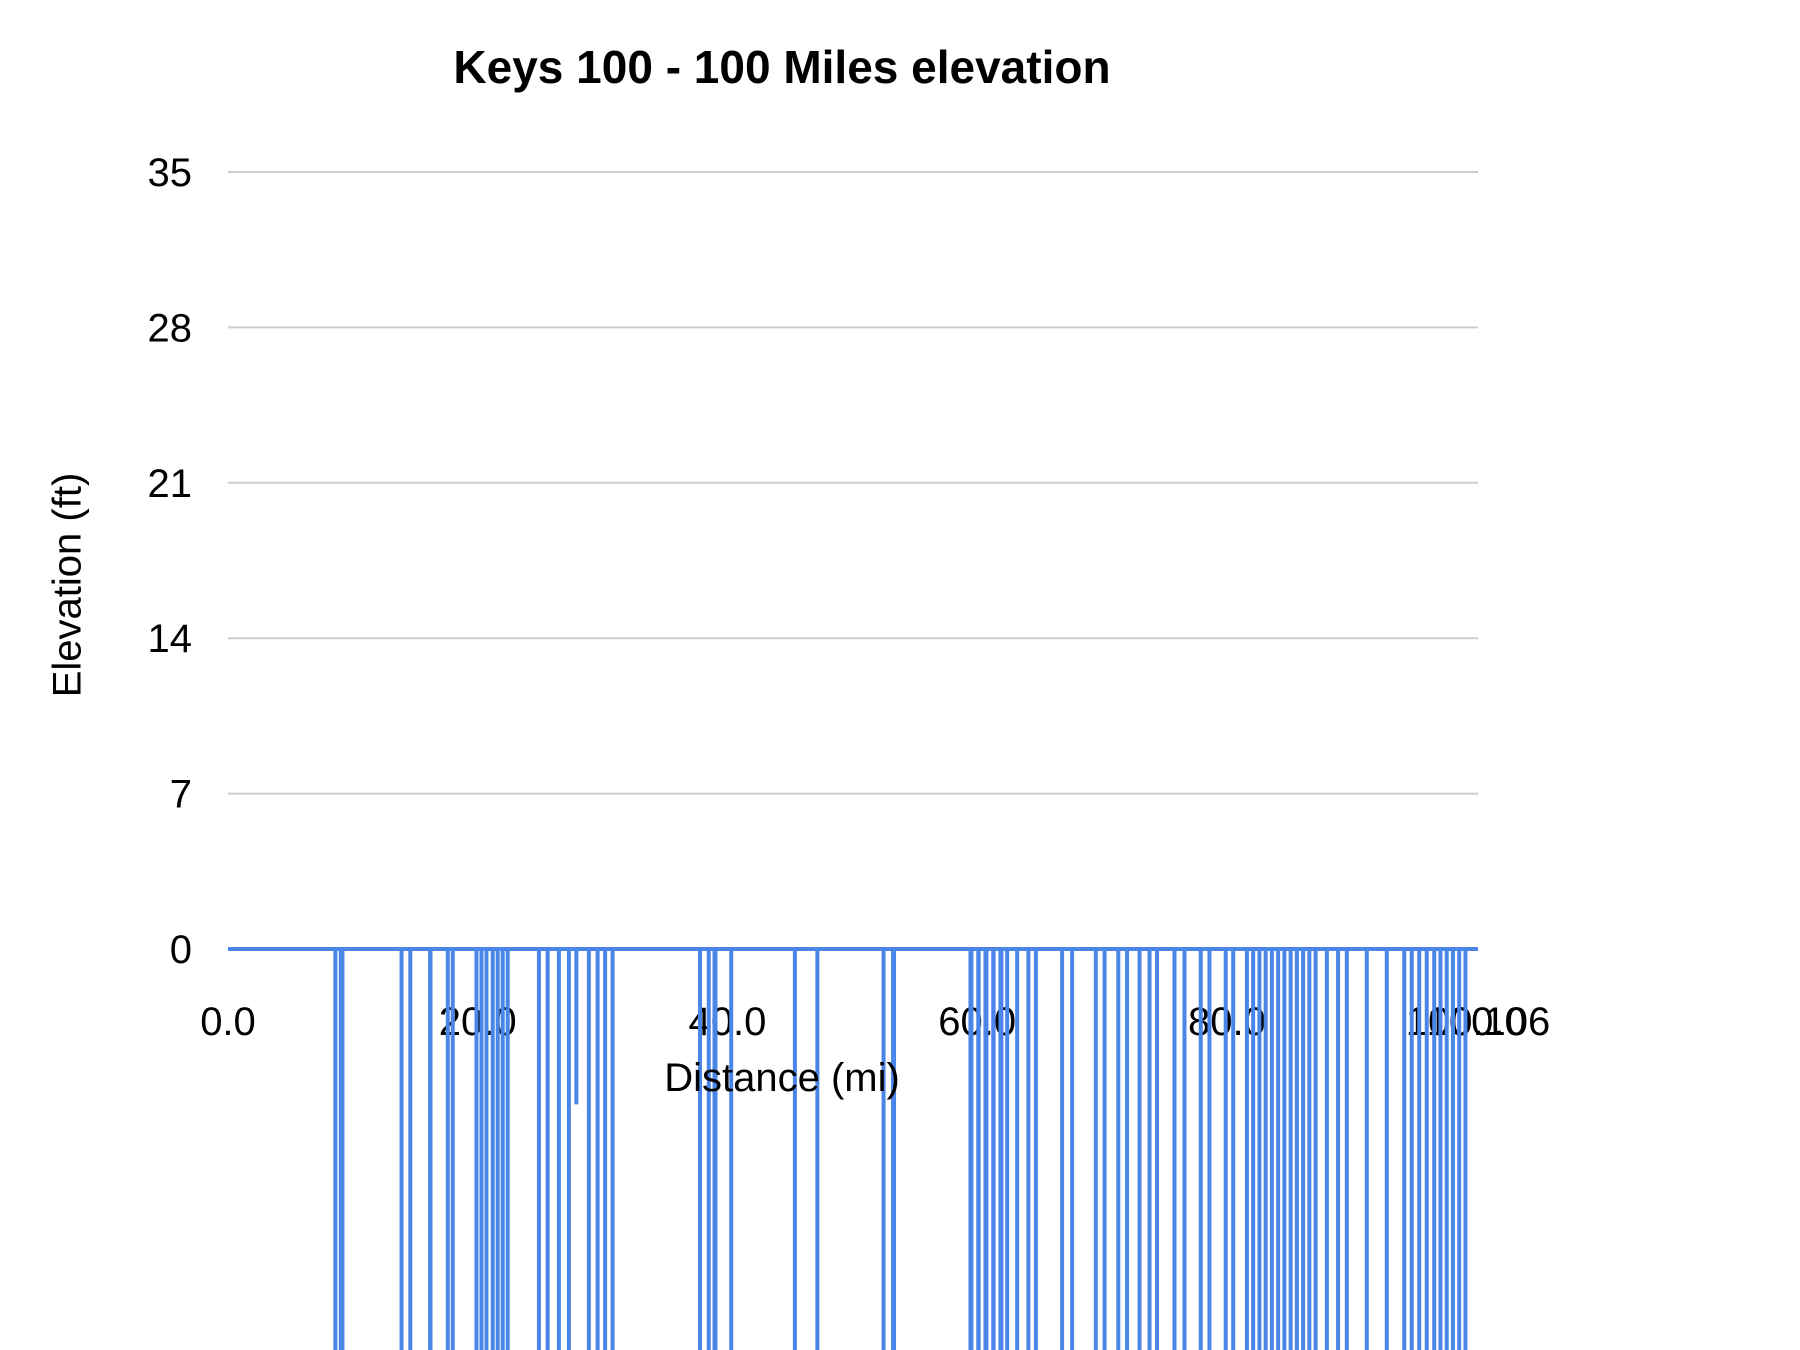  What do you see at coordinates (782, 67) in the screenshot?
I see `chart-title: Keys 100 - 100 Miles elevation` at bounding box center [782, 67].